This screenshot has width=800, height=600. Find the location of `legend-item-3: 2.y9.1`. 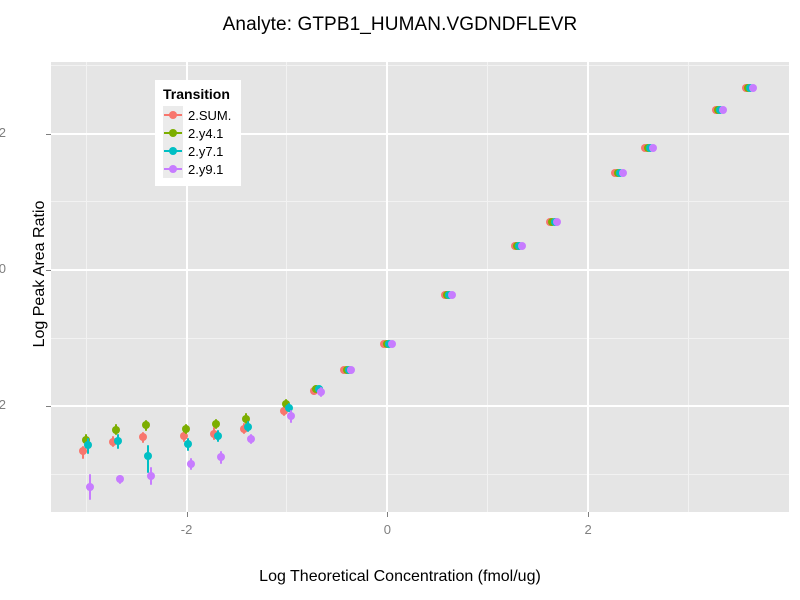

legend-item-3: 2.y9.1 is located at coordinates (197, 169).